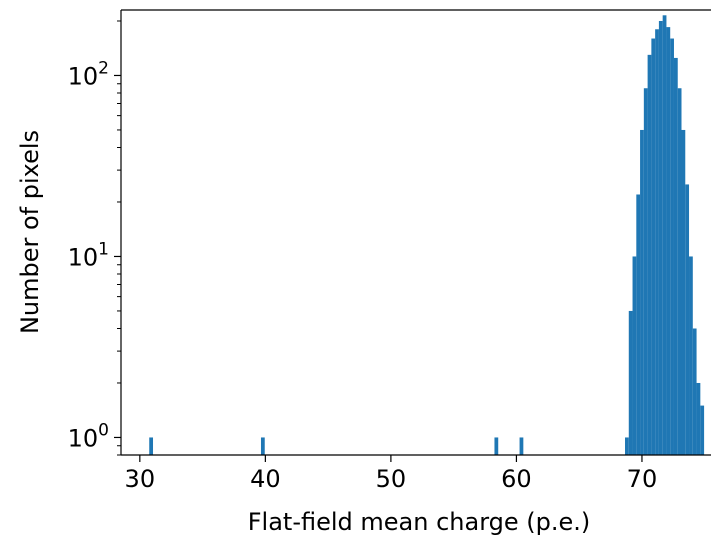 The width and height of the screenshot is (711, 540). Describe the element at coordinates (419, 521) in the screenshot. I see `x-axis-label: Flat-field mean charge (p.e.)` at that location.